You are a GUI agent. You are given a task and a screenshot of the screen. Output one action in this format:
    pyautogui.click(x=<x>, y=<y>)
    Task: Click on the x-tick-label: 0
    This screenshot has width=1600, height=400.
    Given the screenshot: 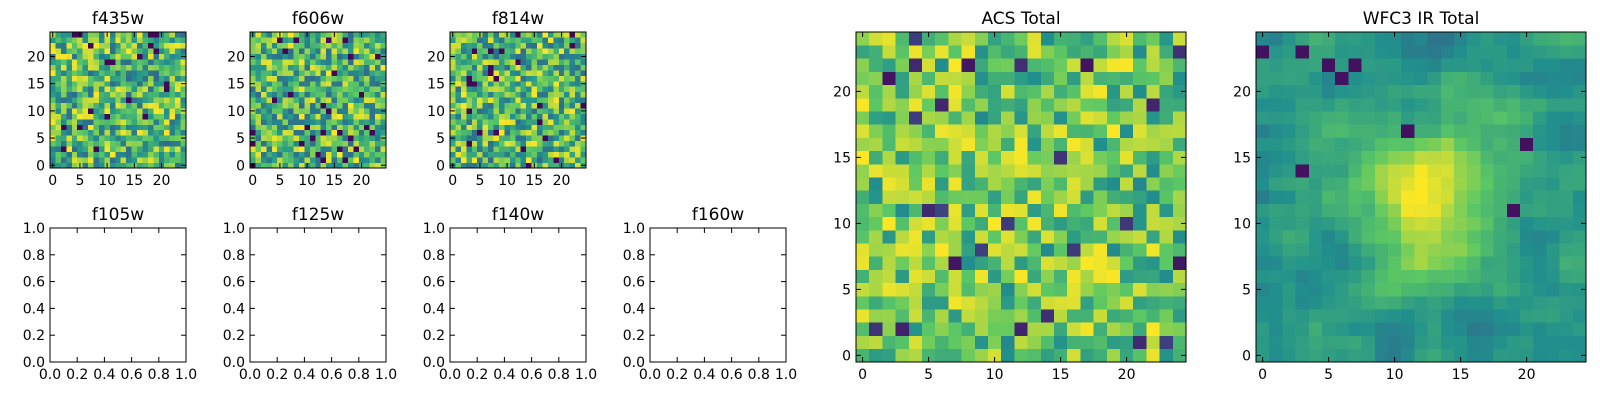 What is the action you would take?
    pyautogui.click(x=252, y=181)
    